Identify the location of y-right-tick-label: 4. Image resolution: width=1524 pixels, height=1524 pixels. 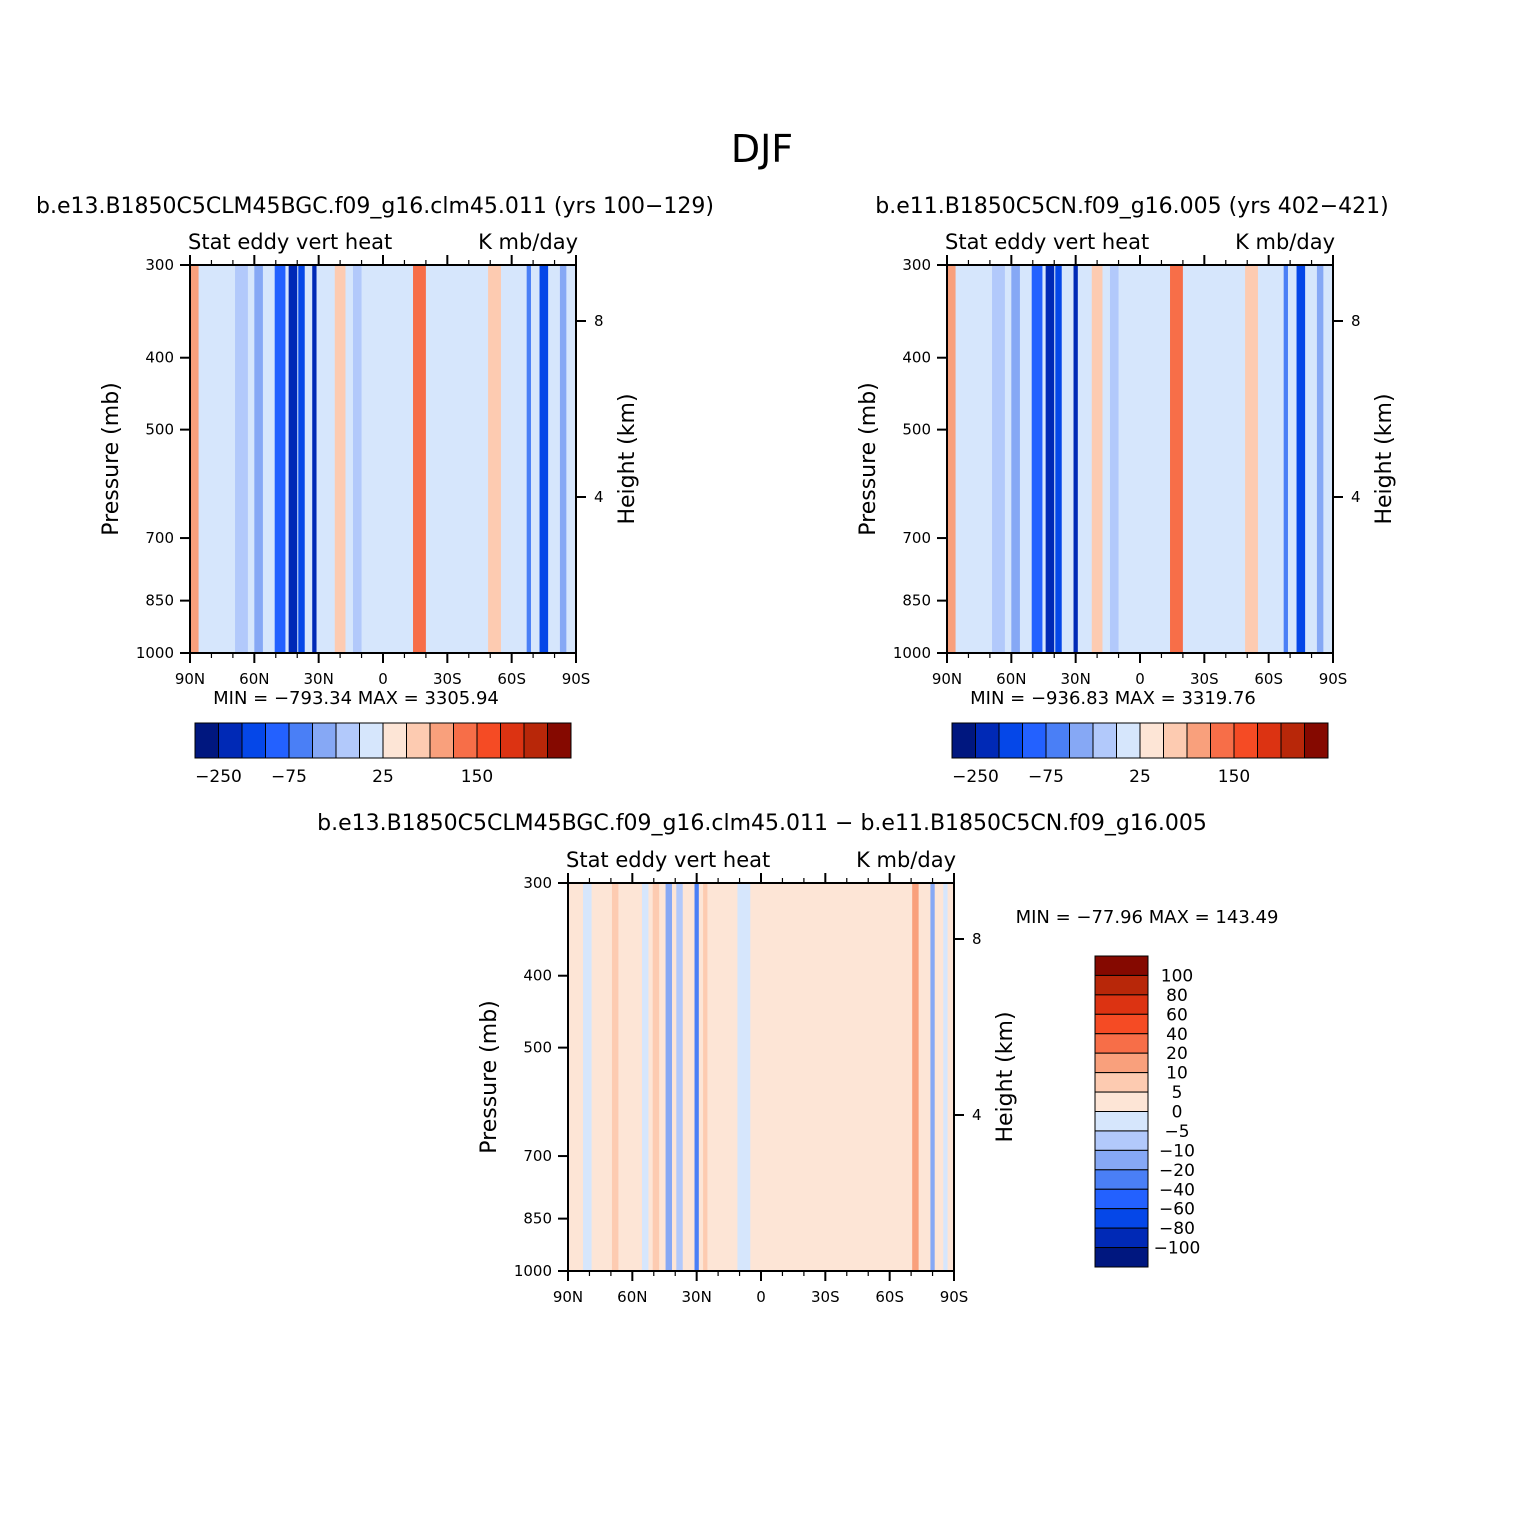
(599, 497).